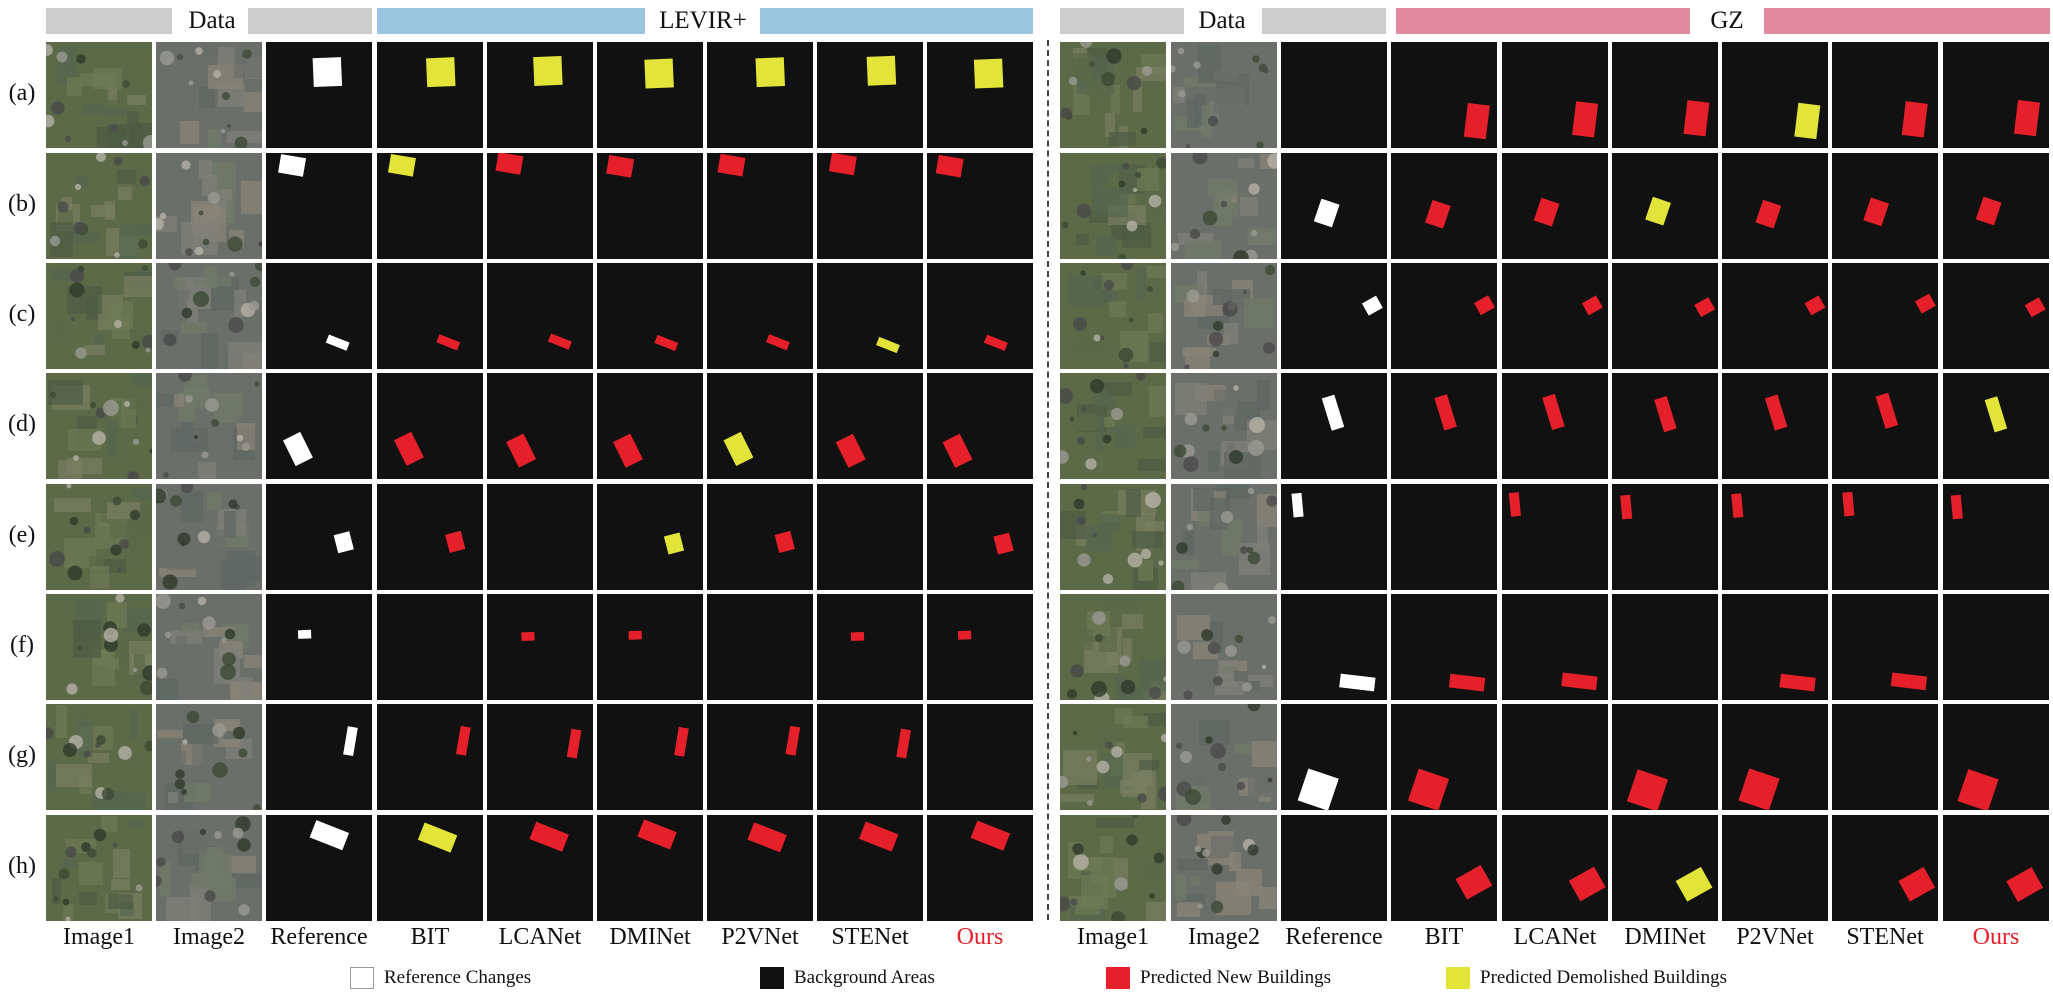 This screenshot has width=2053, height=995. Describe the element at coordinates (22, 424) in the screenshot. I see `row-label-4: (d)` at that location.